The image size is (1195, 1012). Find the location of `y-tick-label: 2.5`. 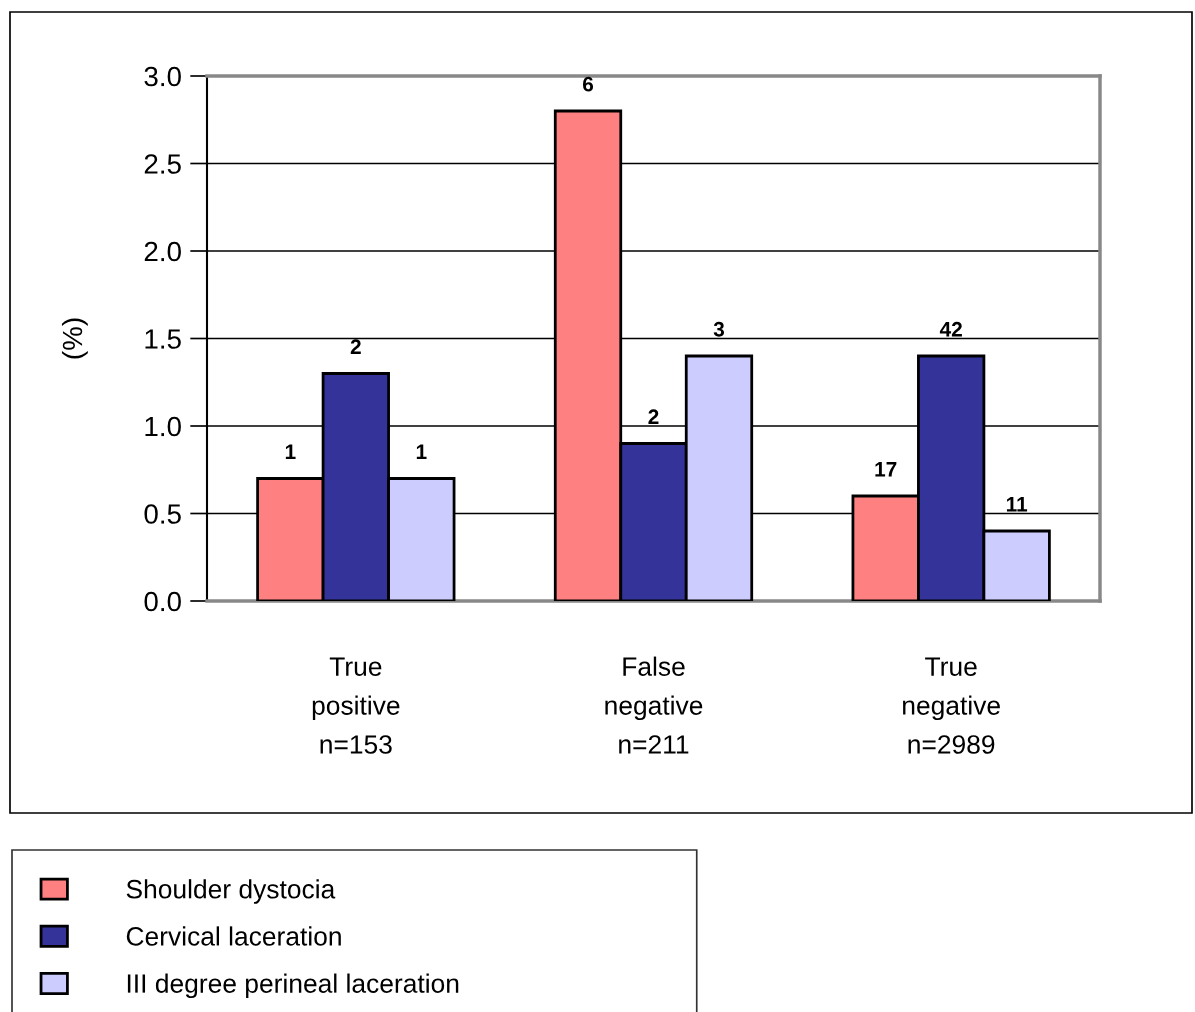

y-tick-label: 2.5 is located at coordinates (162, 164).